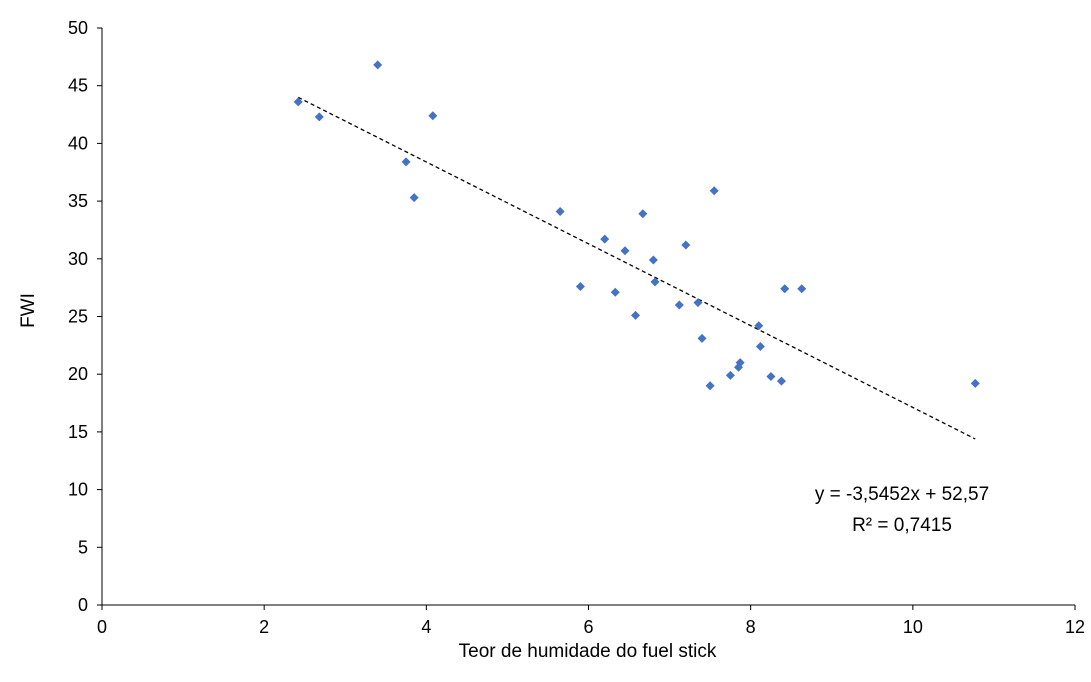  I want to click on y-tick-label: 10, so click(78, 490).